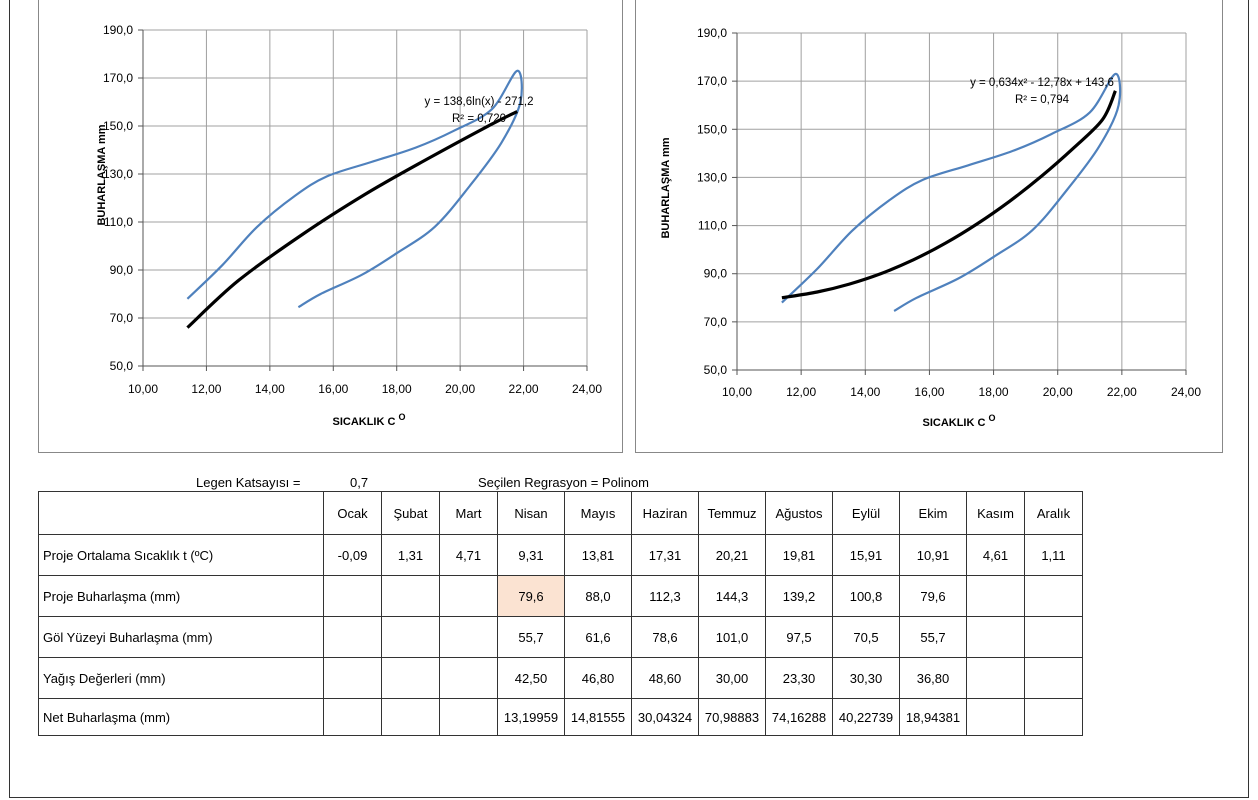 This screenshot has height=800, width=1258. What do you see at coordinates (352, 555) in the screenshot?
I see `table-cell: -0,09` at bounding box center [352, 555].